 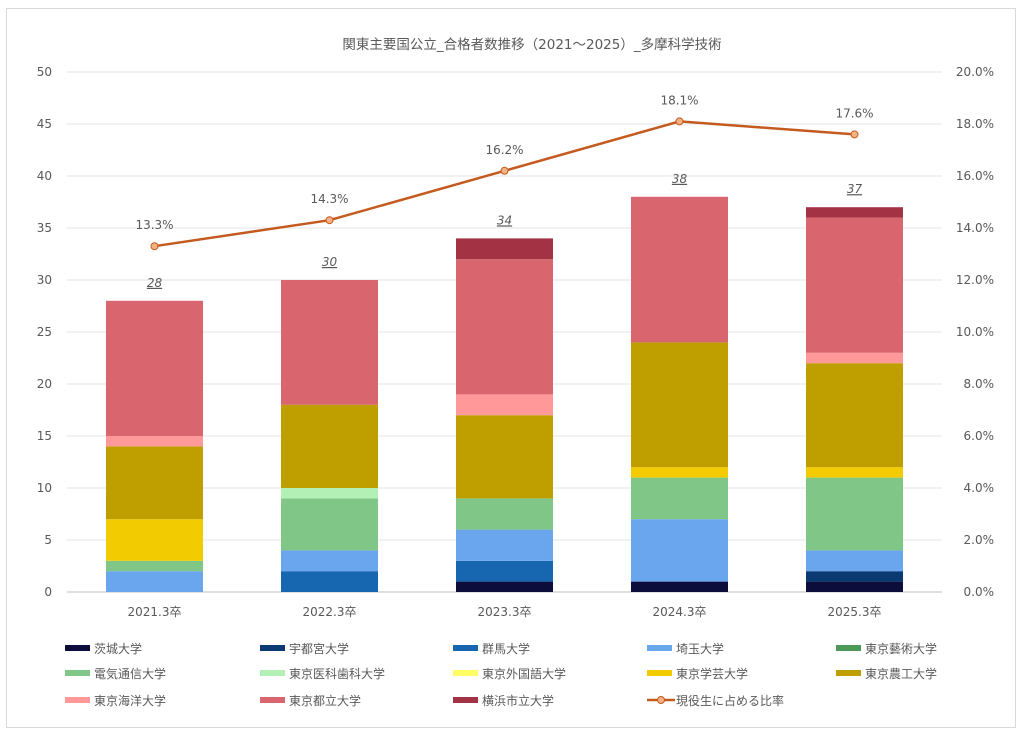 I want to click on legend-label: 東京農工大学, so click(x=901, y=673).